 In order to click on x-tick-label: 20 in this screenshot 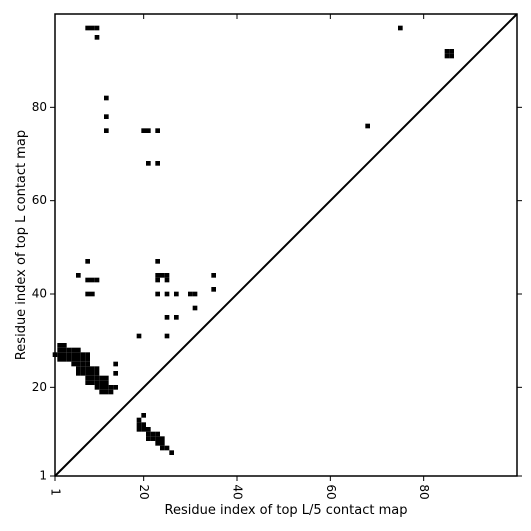, I will do `click(144, 491)`.